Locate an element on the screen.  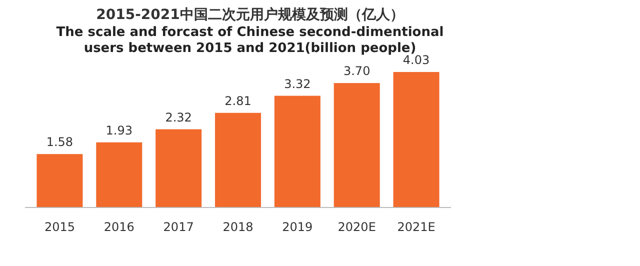
data-label: 2.32 is located at coordinates (178, 117).